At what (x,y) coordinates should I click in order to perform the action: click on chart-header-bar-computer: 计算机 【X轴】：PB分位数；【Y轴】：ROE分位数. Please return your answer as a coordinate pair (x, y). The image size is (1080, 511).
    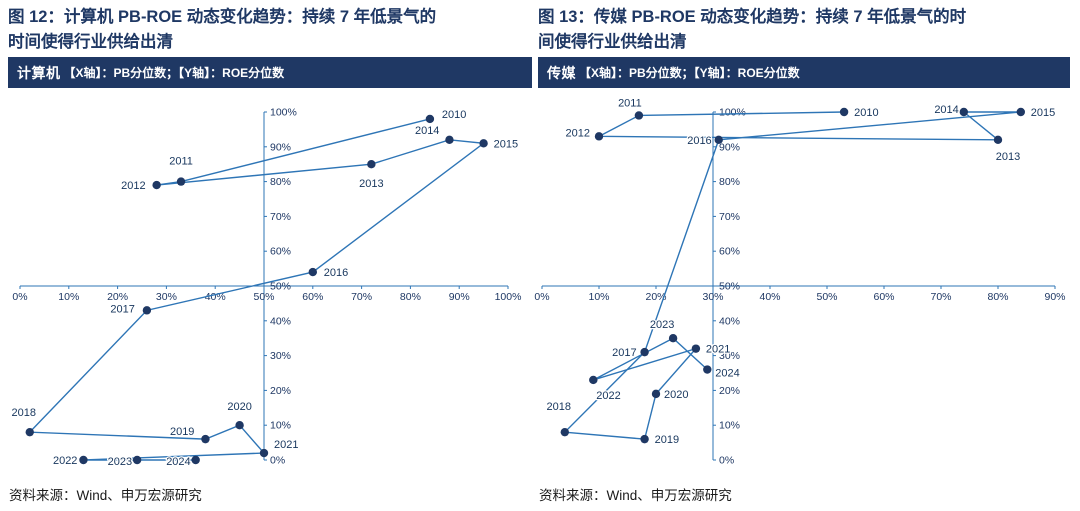
    Looking at the image, I should click on (270, 72).